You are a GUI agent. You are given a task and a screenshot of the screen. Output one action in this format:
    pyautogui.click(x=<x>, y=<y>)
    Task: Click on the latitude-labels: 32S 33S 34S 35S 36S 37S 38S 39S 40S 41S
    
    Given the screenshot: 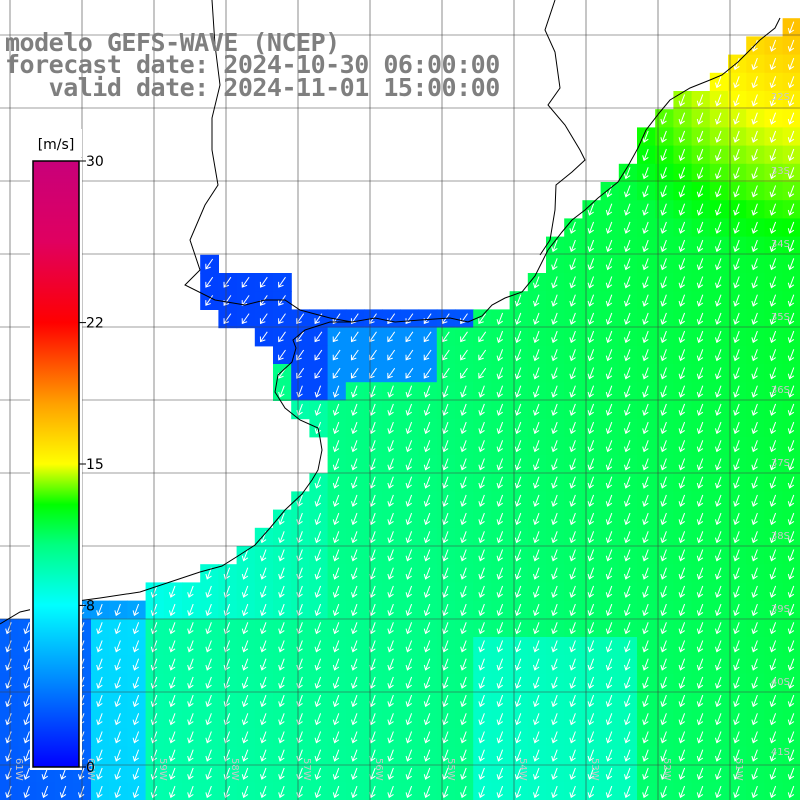 What is the action you would take?
    pyautogui.click(x=780, y=425)
    